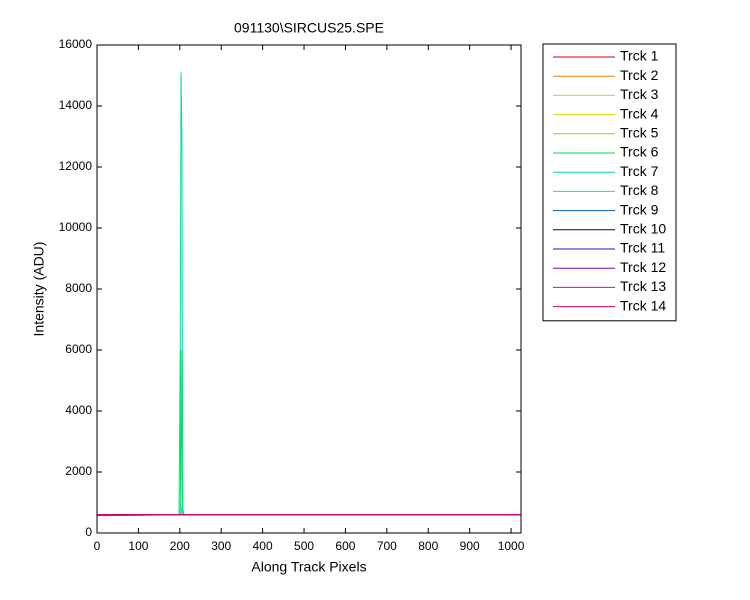 The width and height of the screenshot is (750, 600). What do you see at coordinates (470, 546) in the screenshot?
I see `x-tick-label: 900` at bounding box center [470, 546].